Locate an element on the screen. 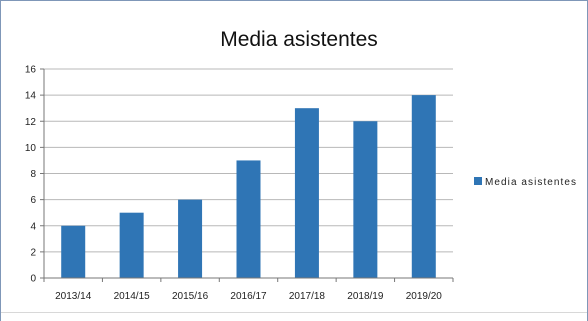 This screenshot has height=321, width=588. x-tick-label: 2016/17 is located at coordinates (248, 296).